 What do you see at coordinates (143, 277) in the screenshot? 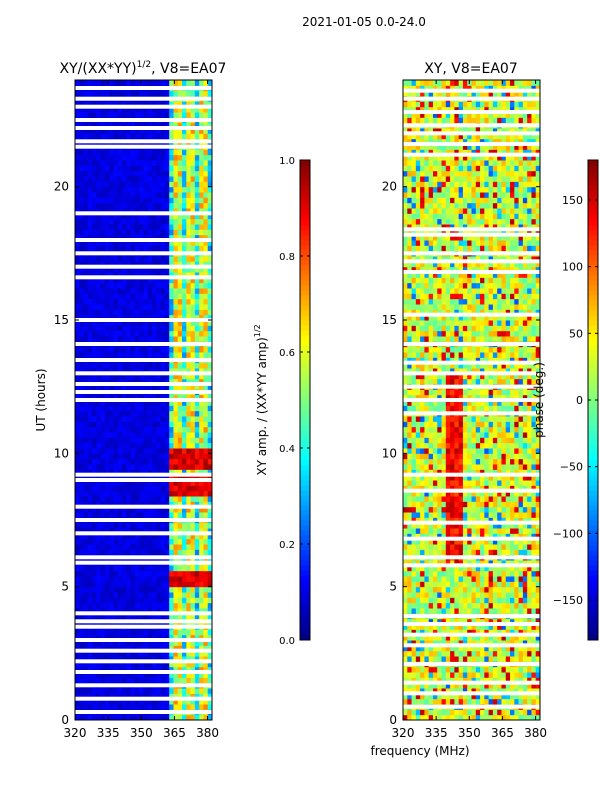
I see `data-gap` at bounding box center [143, 277].